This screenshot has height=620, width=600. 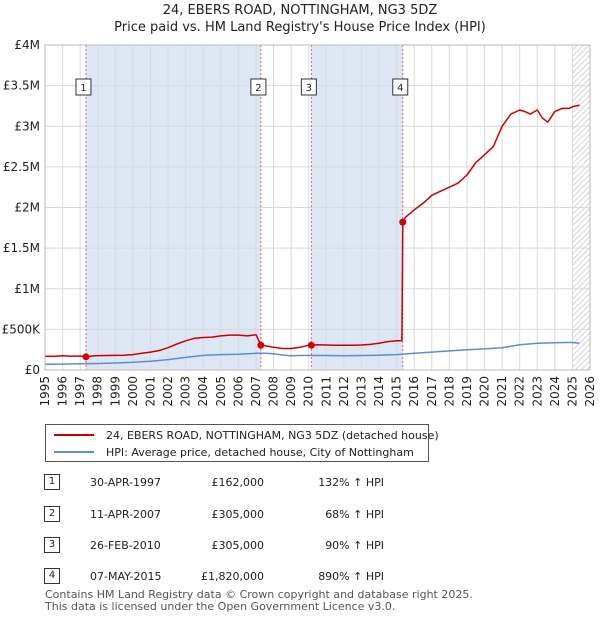 What do you see at coordinates (354, 514) in the screenshot?
I see `sale-hpi-change: 68% ↑ HPI` at bounding box center [354, 514].